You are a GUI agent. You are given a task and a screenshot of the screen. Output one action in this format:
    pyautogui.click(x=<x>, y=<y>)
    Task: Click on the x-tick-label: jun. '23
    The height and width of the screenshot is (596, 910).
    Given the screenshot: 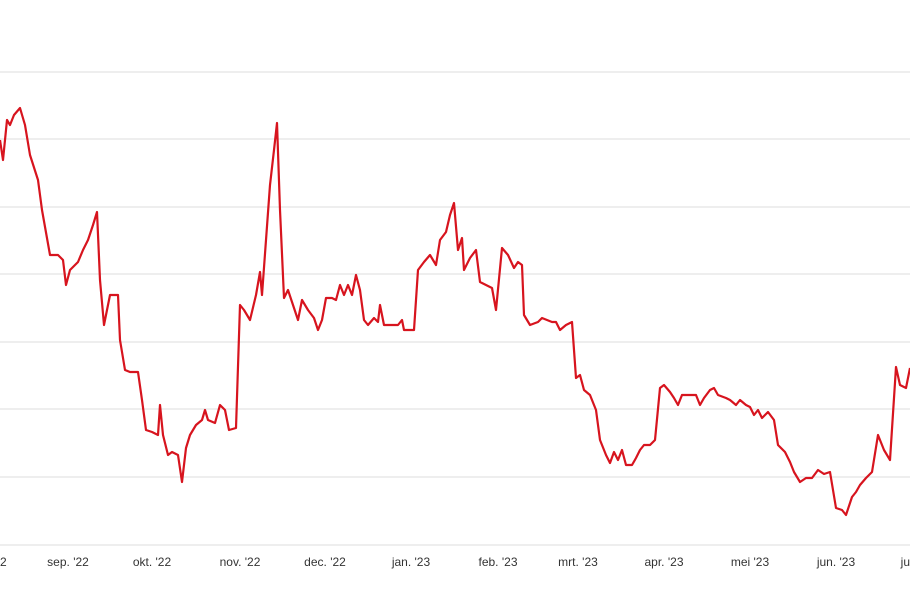 What is the action you would take?
    pyautogui.click(x=836, y=562)
    